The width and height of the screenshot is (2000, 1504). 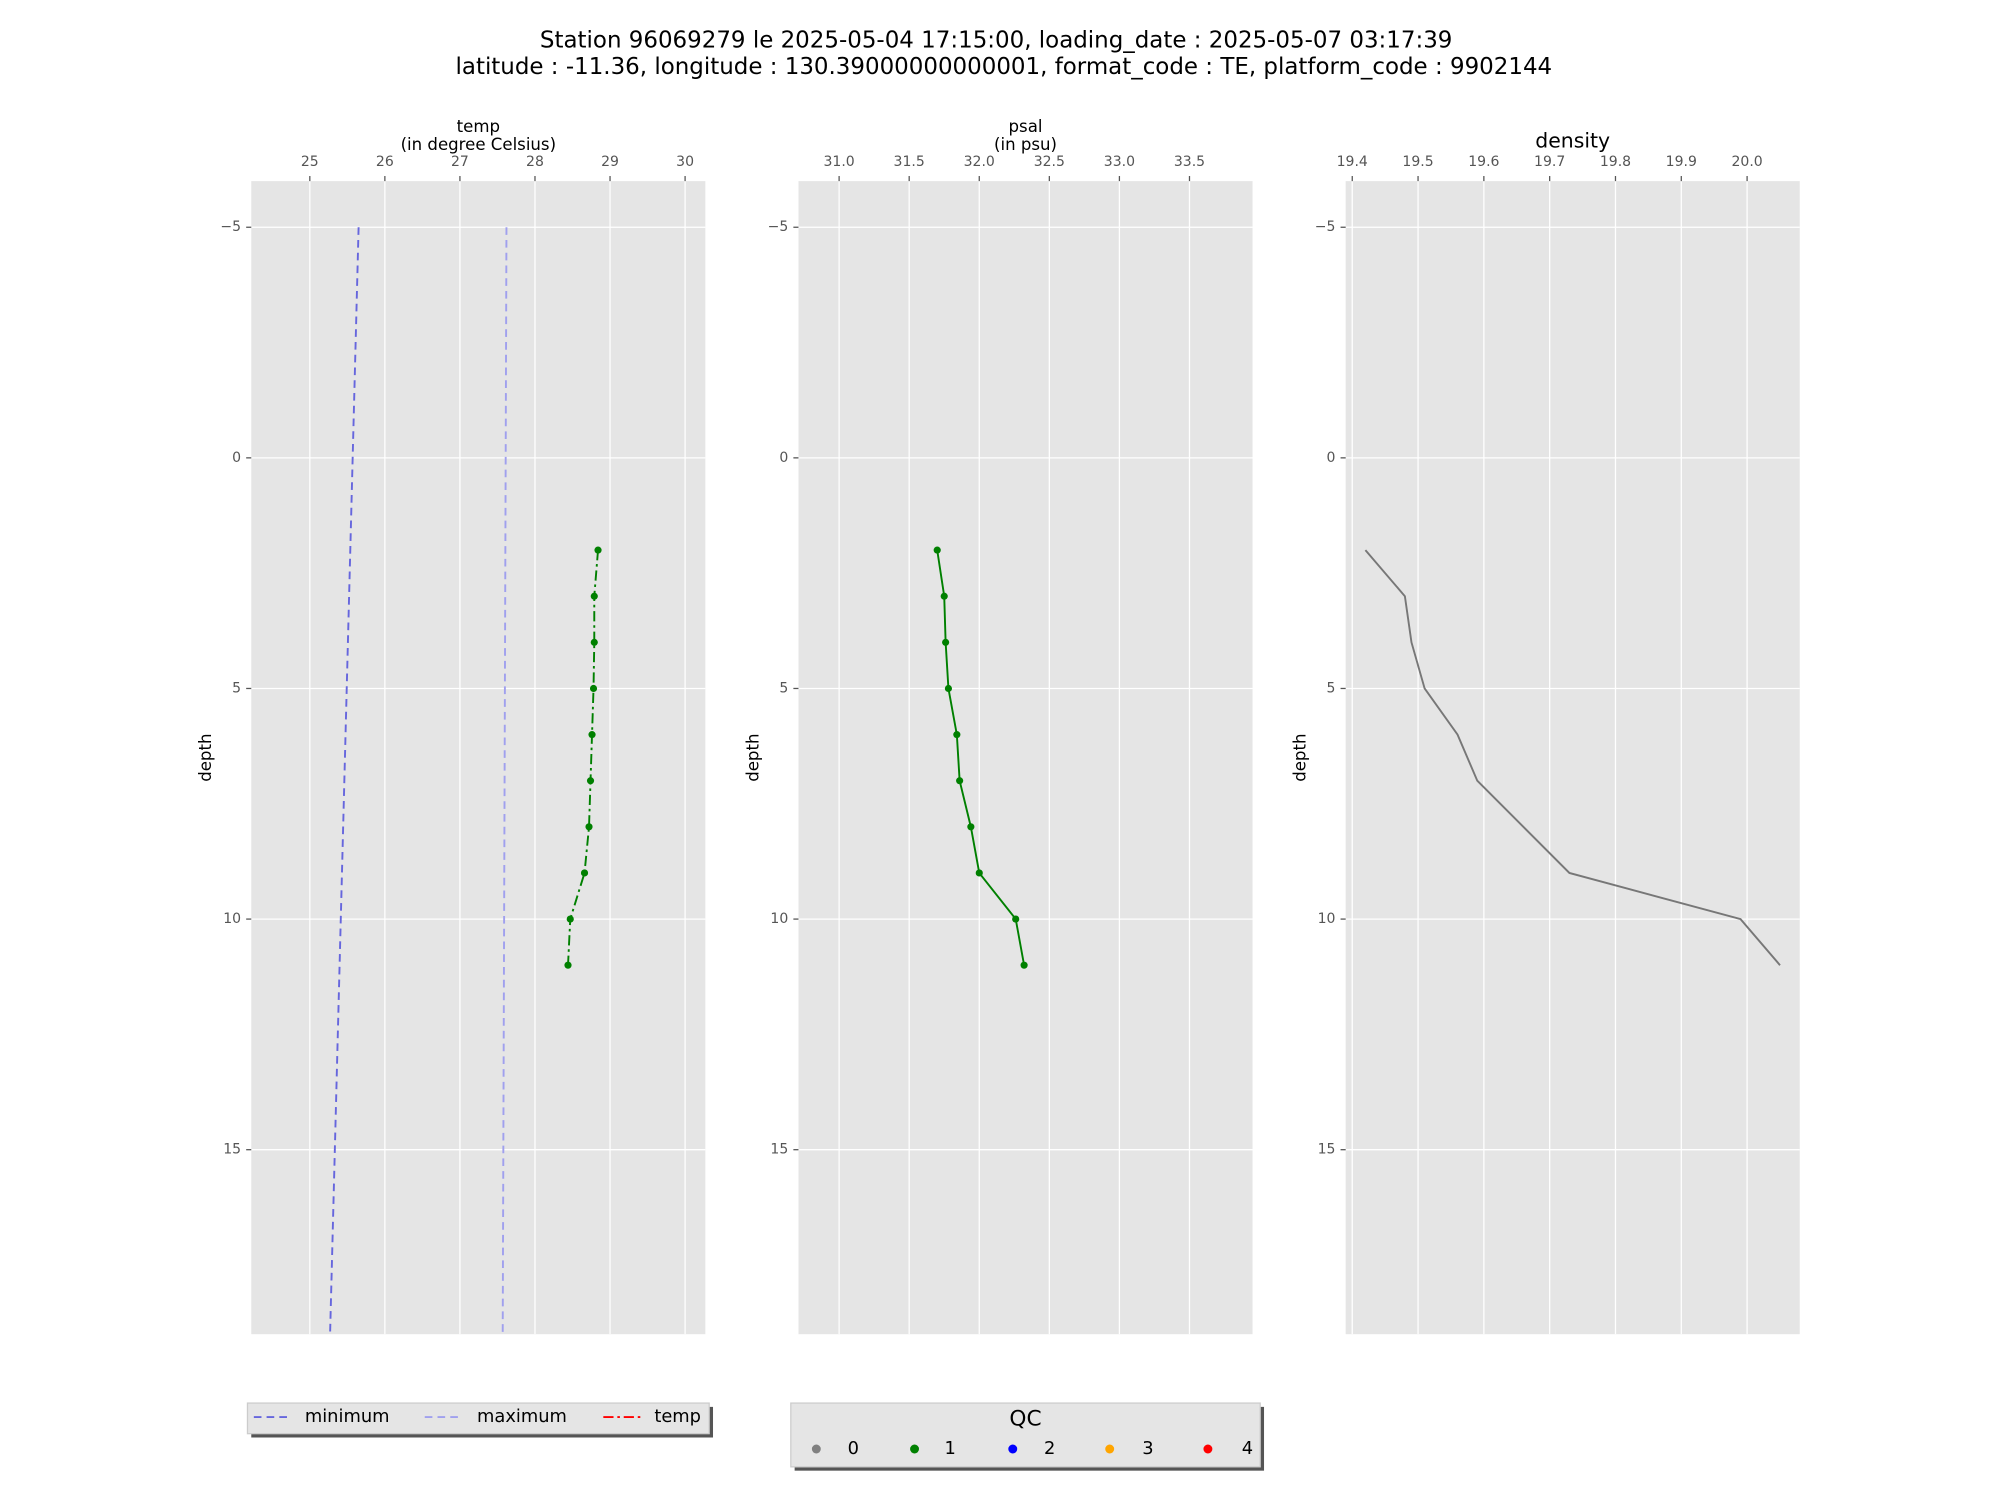 I want to click on legend-label: maximum, so click(x=522, y=1416).